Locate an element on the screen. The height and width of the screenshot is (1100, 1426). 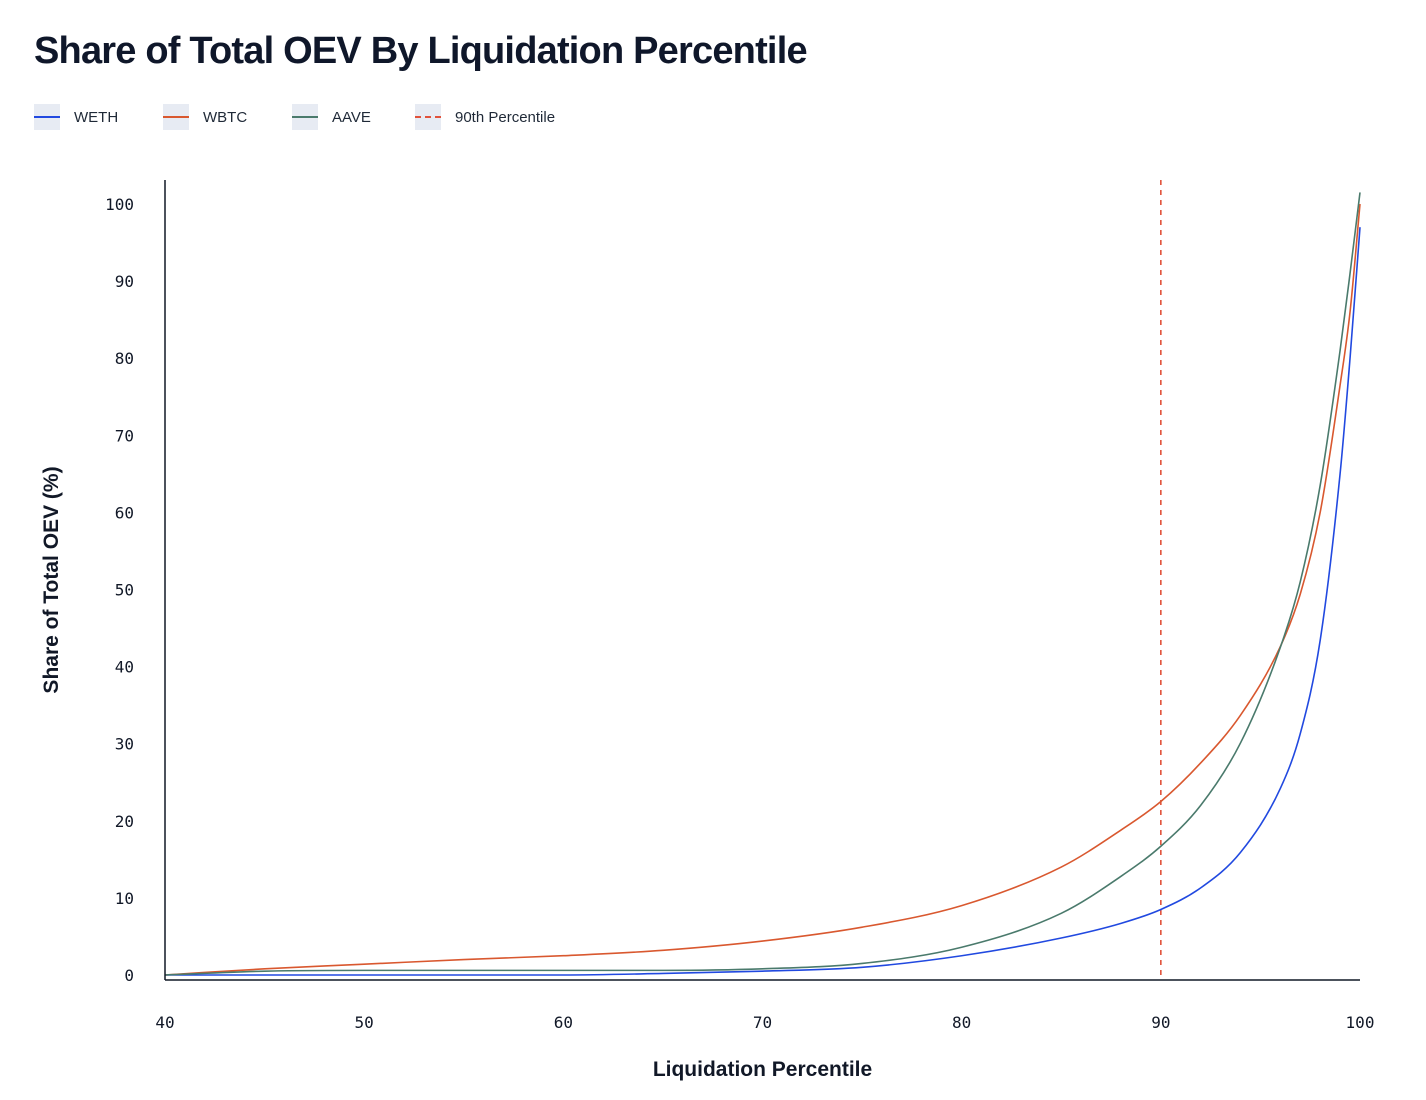
y-tick-labels: 0 10 20 30 40 50 60 70 80 90 100 is located at coordinates (119, 590).